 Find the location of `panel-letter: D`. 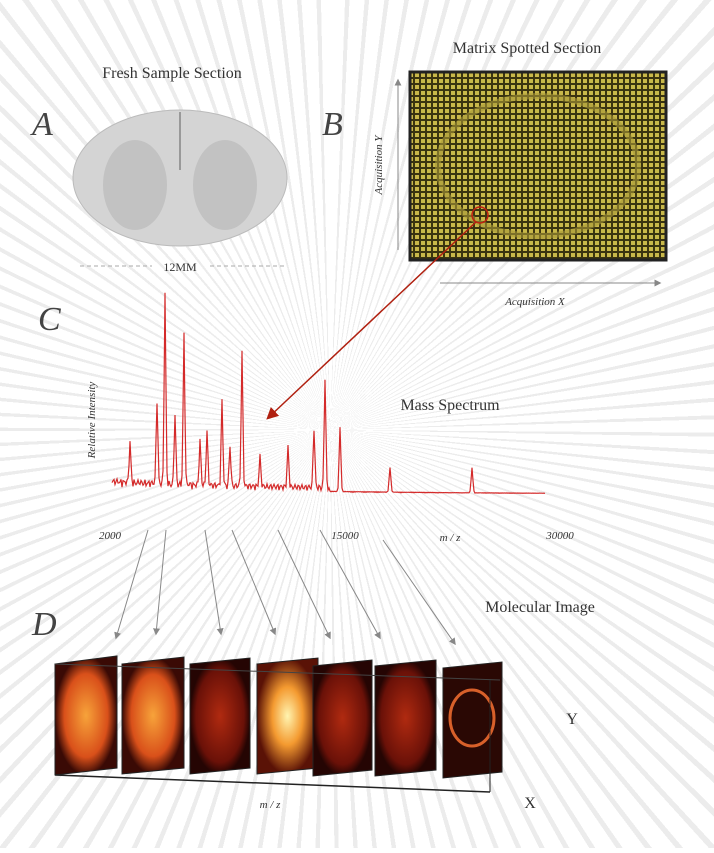

panel-letter: D is located at coordinates (44, 624).